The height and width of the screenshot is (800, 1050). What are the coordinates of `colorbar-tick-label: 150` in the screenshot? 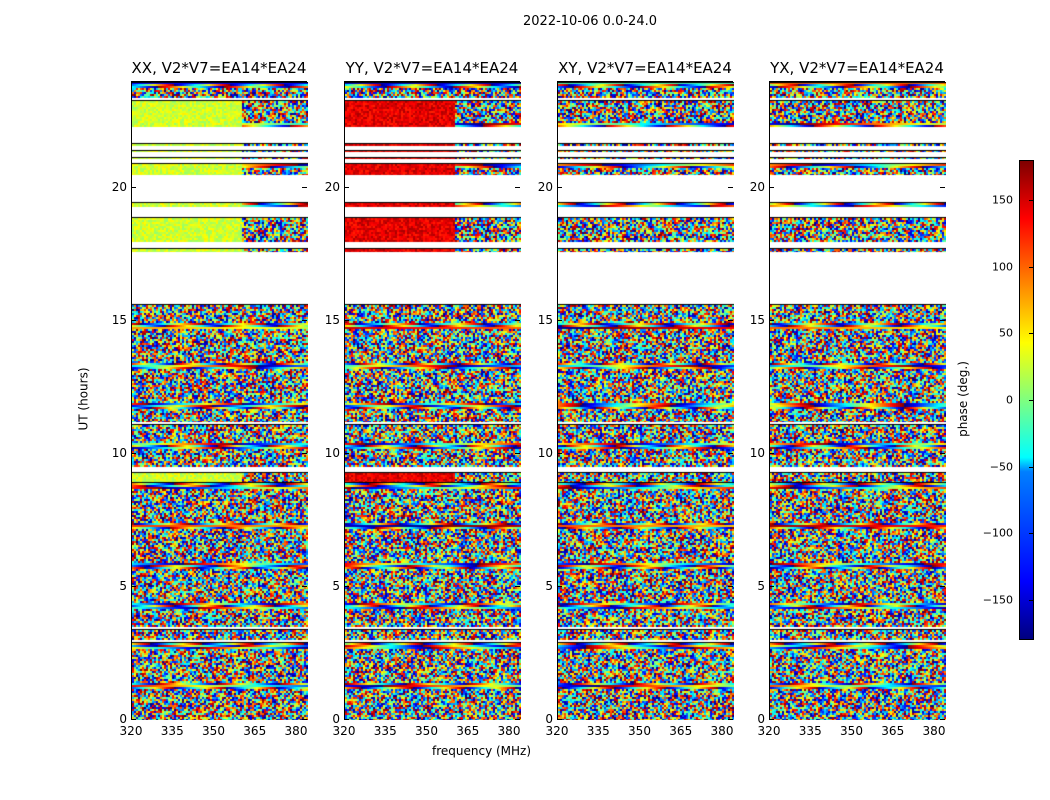 It's located at (1002, 200).